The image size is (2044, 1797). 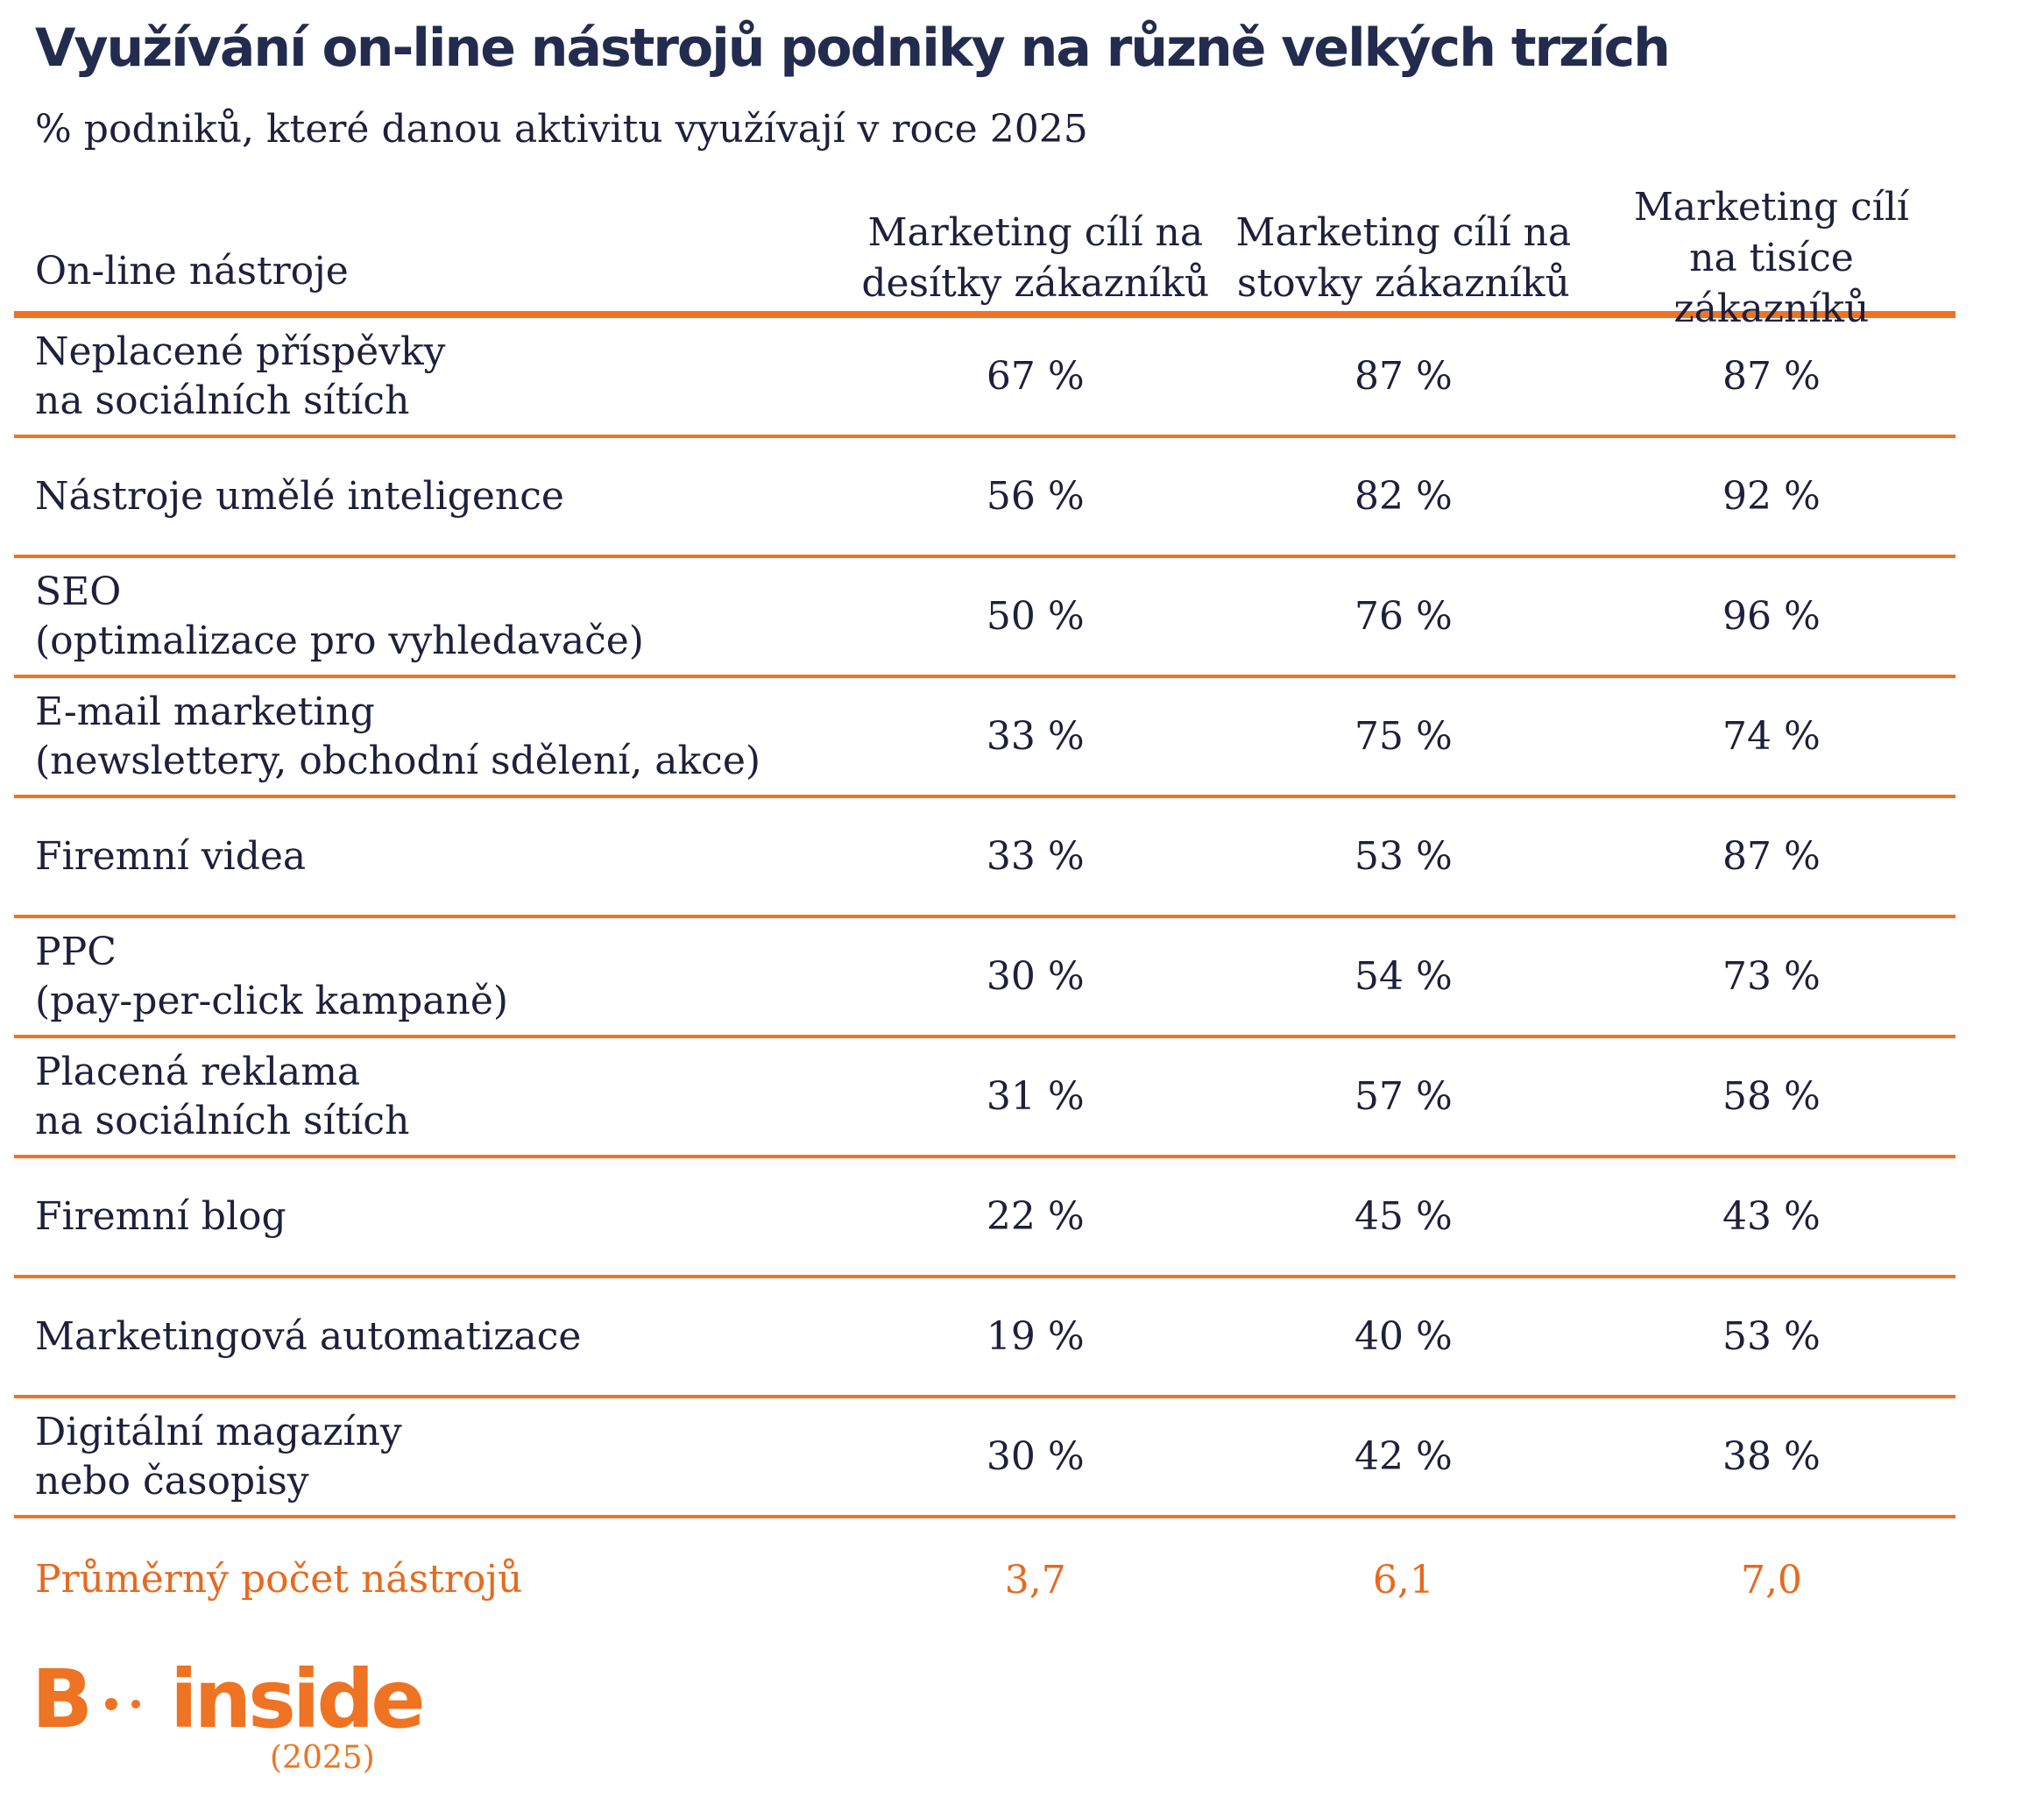 What do you see at coordinates (433, 377) in the screenshot?
I see `row-label: Neplacené příspěvky na sociálních sítích` at bounding box center [433, 377].